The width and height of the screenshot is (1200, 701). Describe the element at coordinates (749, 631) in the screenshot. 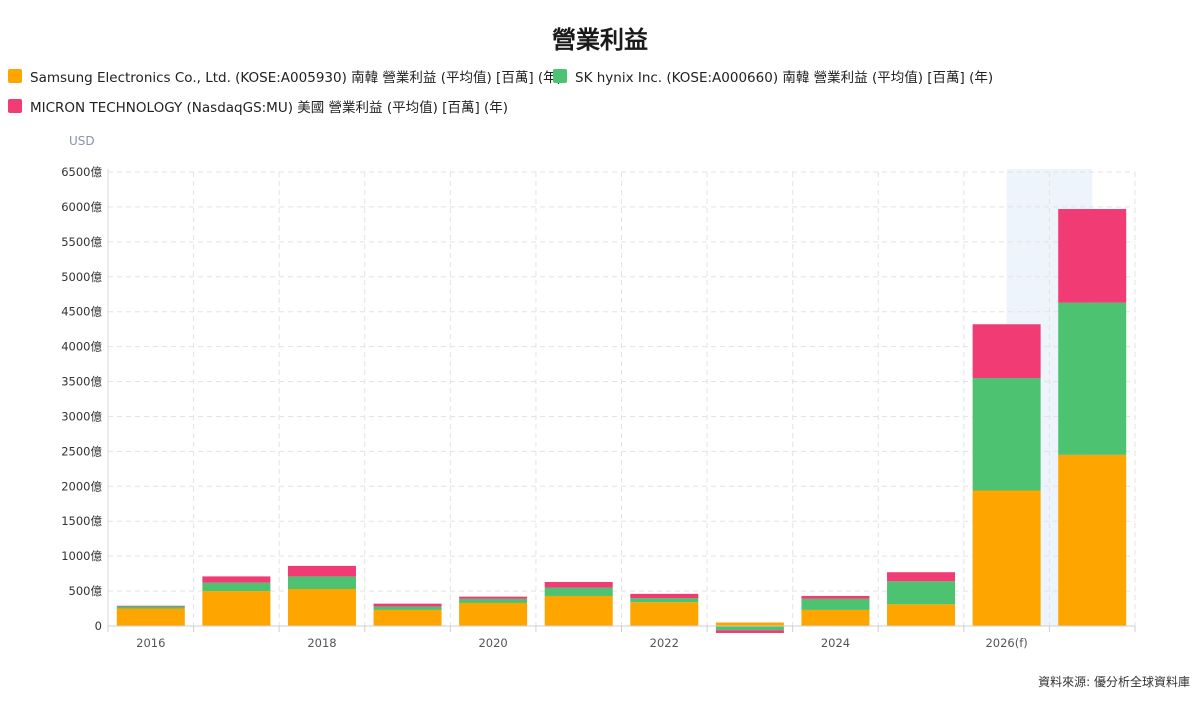

I see `bar-segment-micron-2023` at that location.